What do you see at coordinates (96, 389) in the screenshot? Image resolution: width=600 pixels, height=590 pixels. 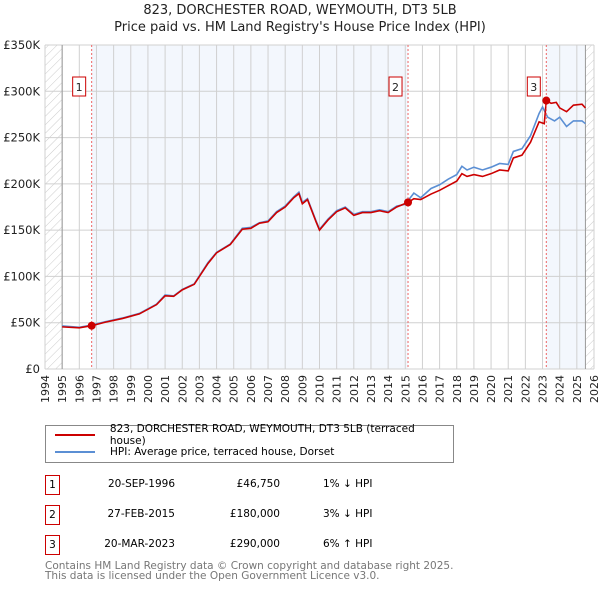 I see `x-tick-label: 1997` at bounding box center [96, 389].